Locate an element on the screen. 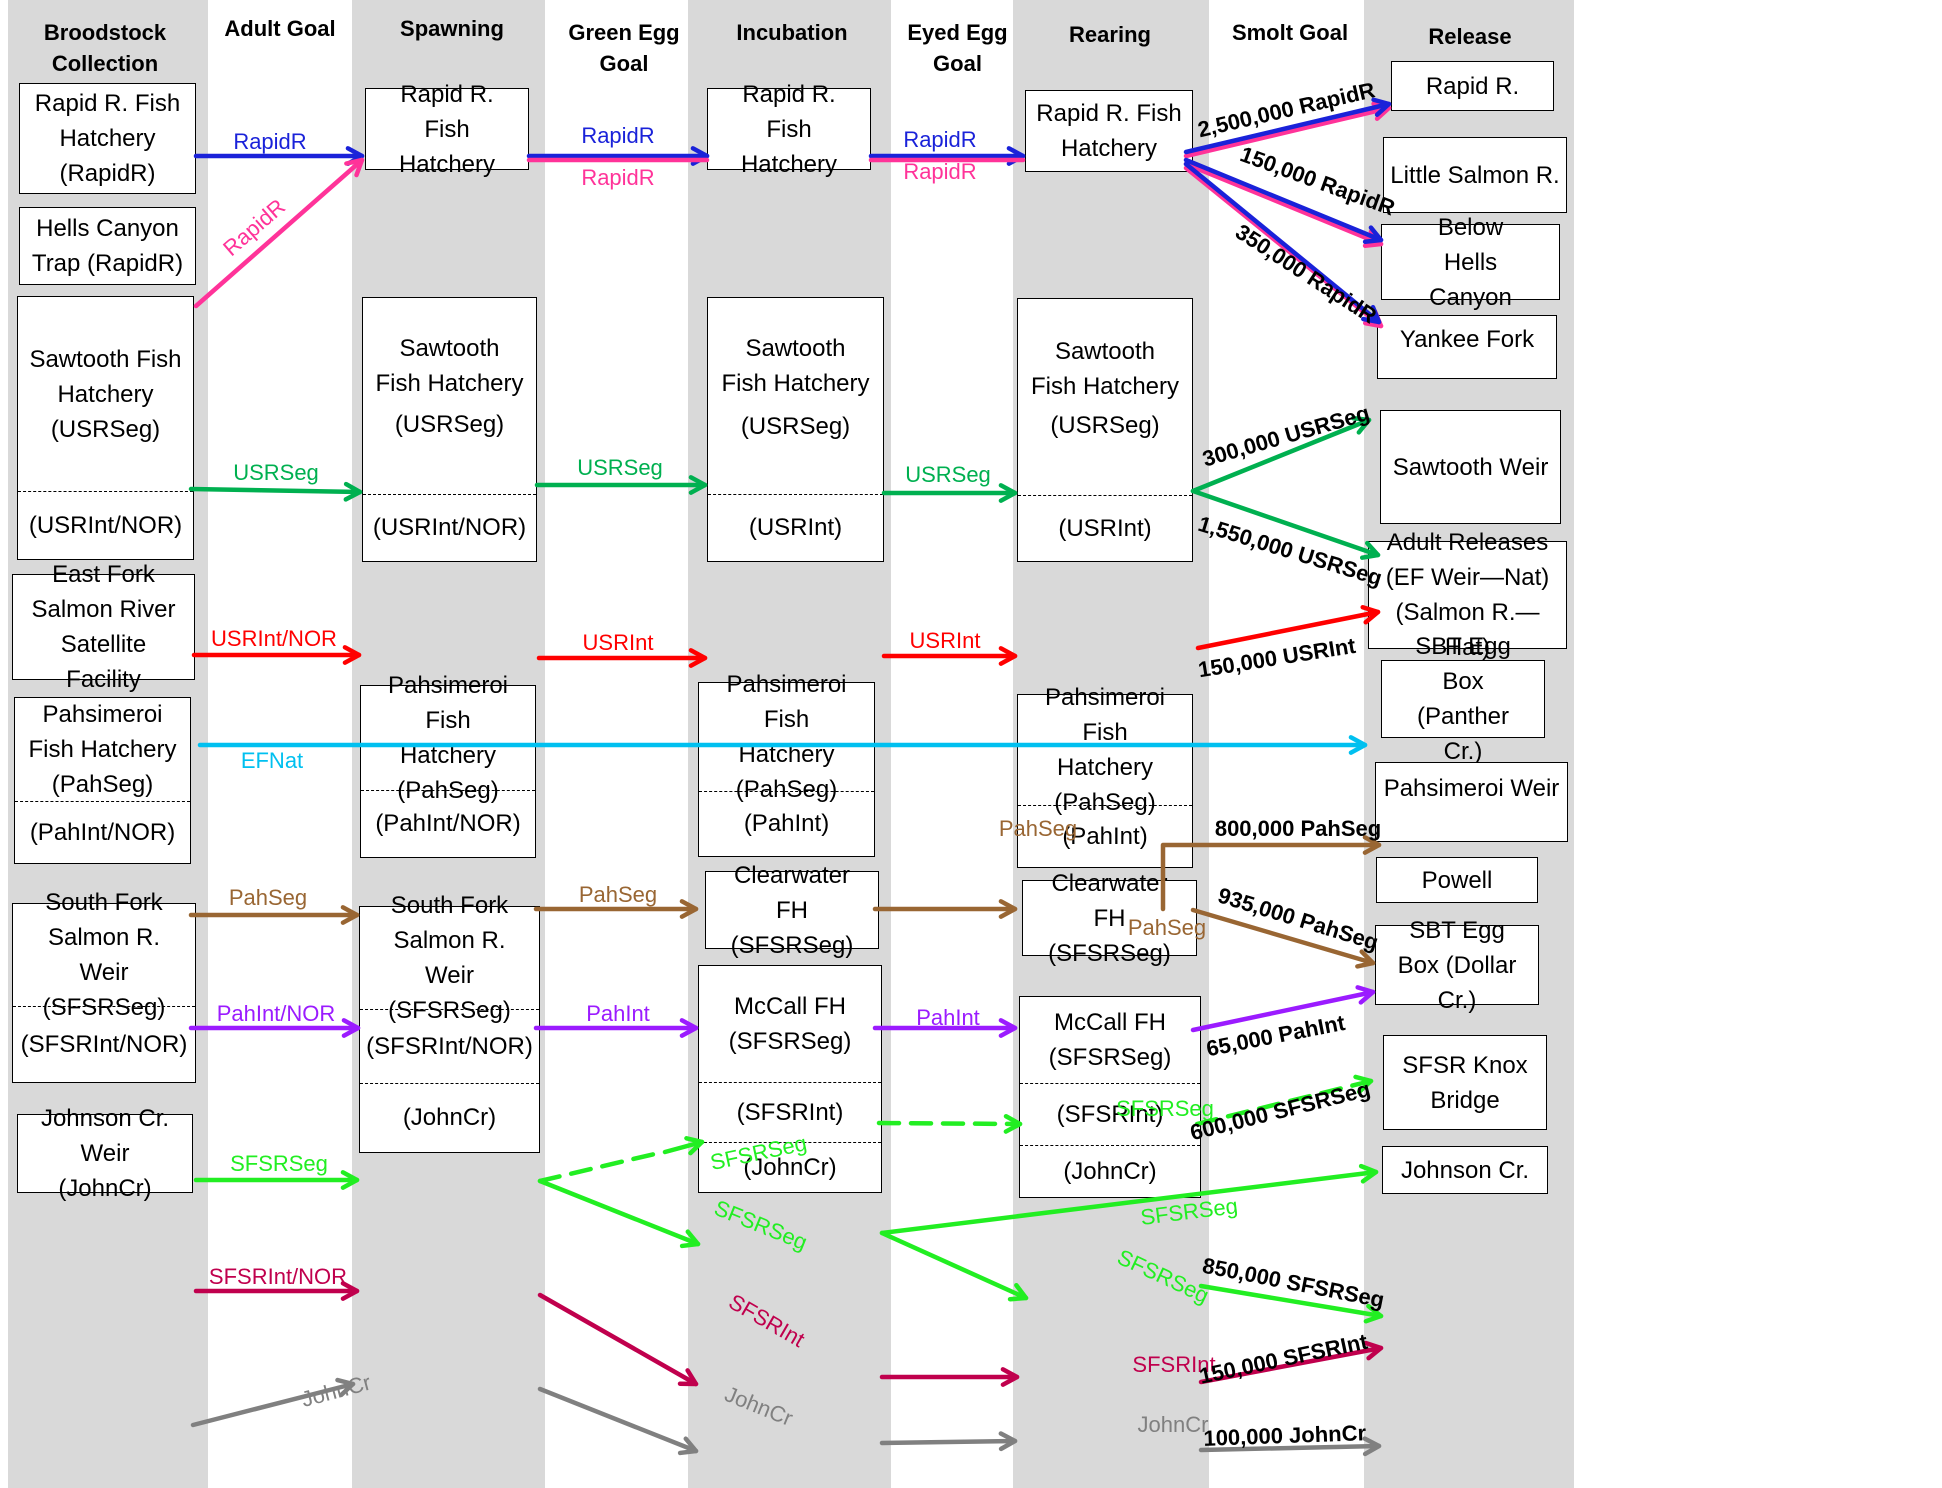  label-pahint: PahInt is located at coordinates (618, 1013).